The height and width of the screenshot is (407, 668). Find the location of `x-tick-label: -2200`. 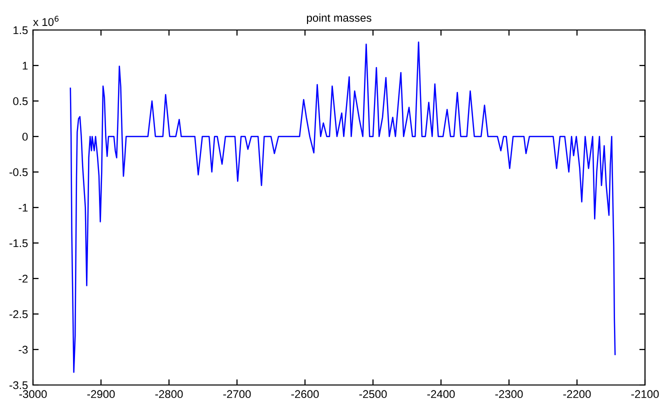

x-tick-label: -2200 is located at coordinates (577, 394).